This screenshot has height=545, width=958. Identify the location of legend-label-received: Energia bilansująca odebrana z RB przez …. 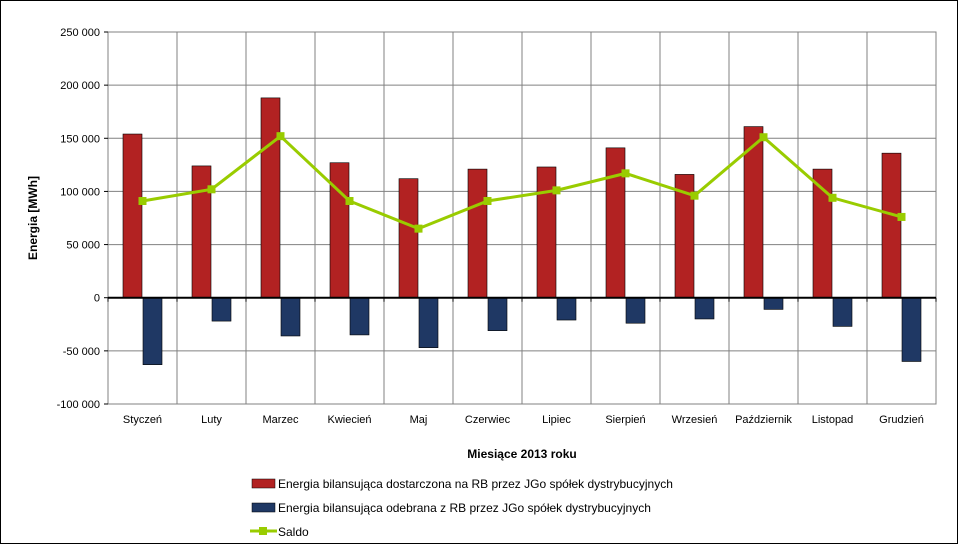
(464, 508).